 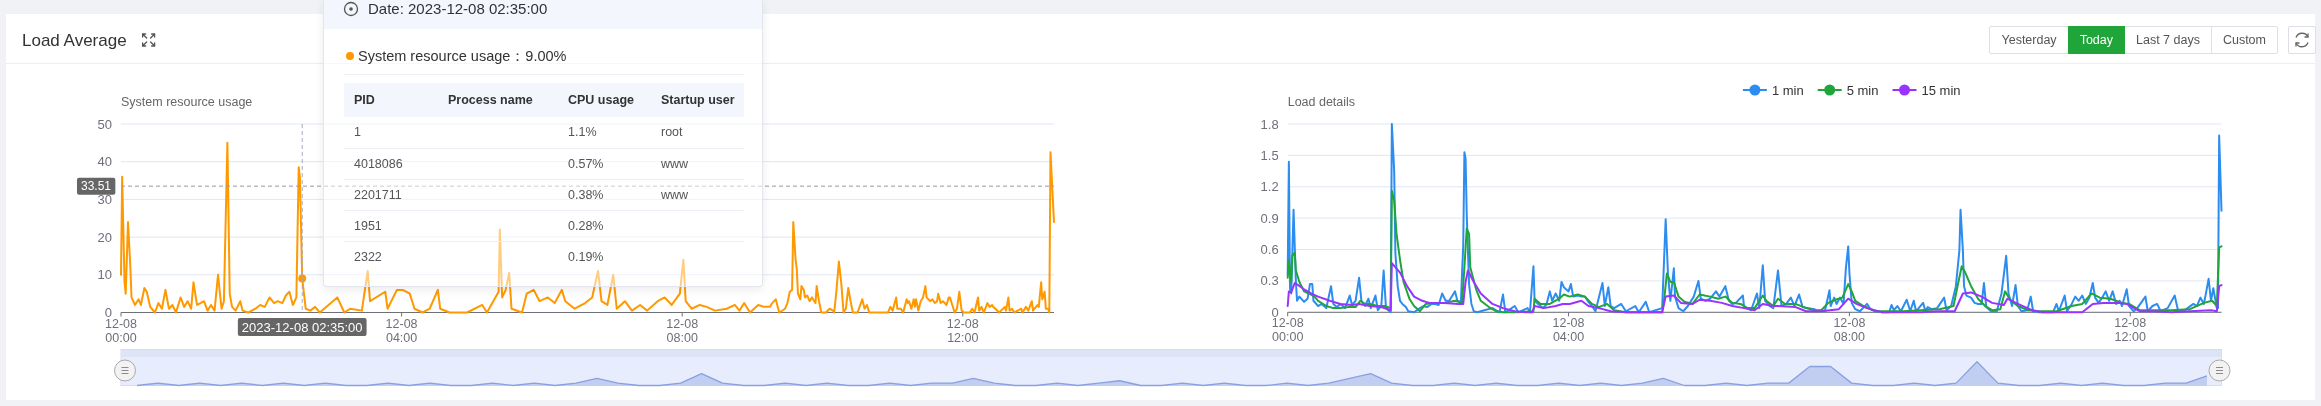 What do you see at coordinates (1269, 155) in the screenshot?
I see `y-tick-label: 1.5` at bounding box center [1269, 155].